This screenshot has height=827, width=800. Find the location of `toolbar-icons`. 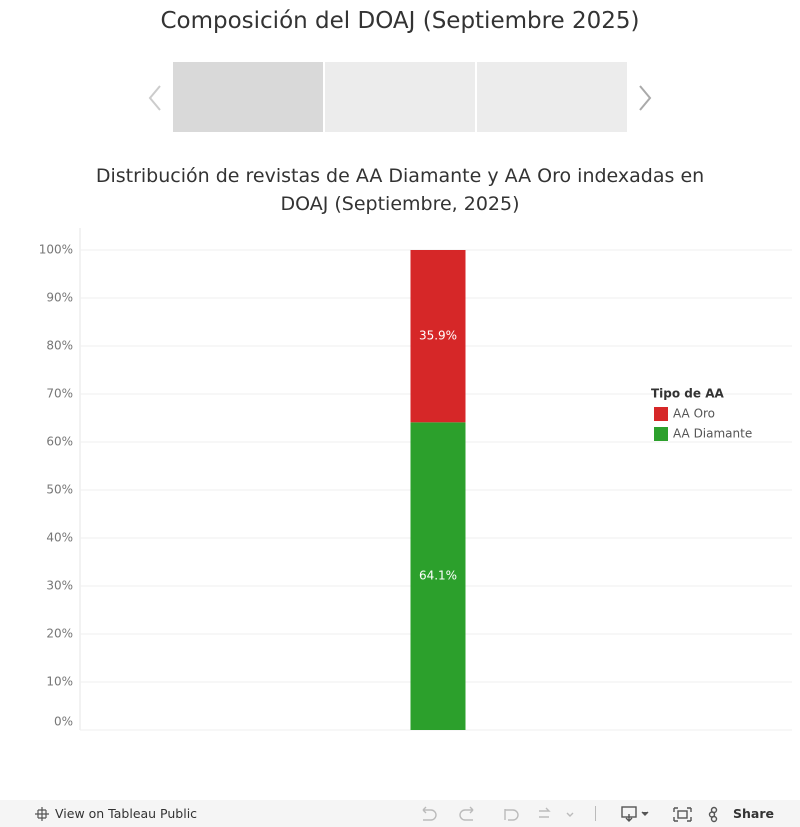

toolbar-icons is located at coordinates (669, 814).